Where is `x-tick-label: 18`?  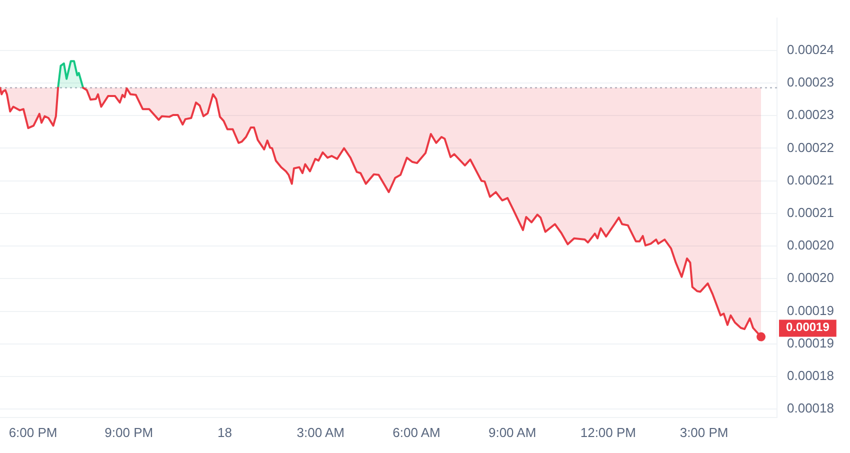 x-tick-label: 18 is located at coordinates (225, 432).